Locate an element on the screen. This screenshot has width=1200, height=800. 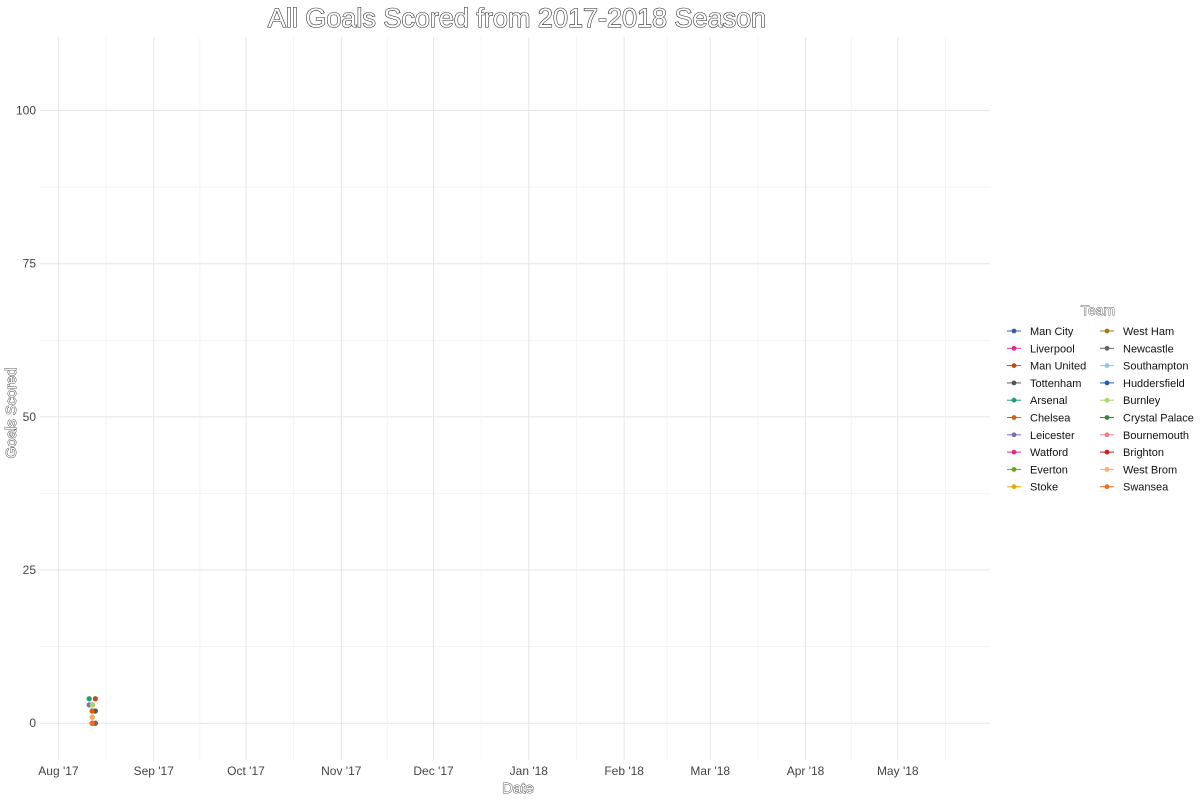
y-tick-label: 25 is located at coordinates (30, 570).